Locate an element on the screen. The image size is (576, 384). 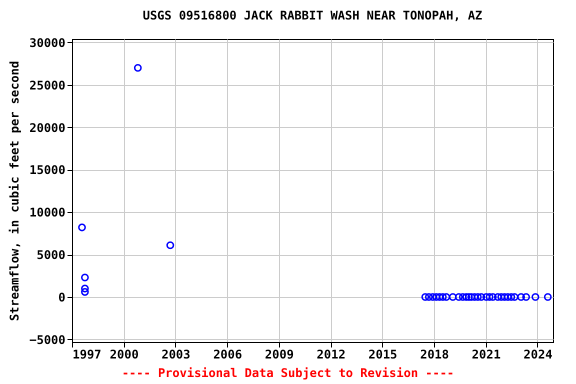
text: ---- Provisional Data Subject to Revision ---- is located at coordinates (288, 373).